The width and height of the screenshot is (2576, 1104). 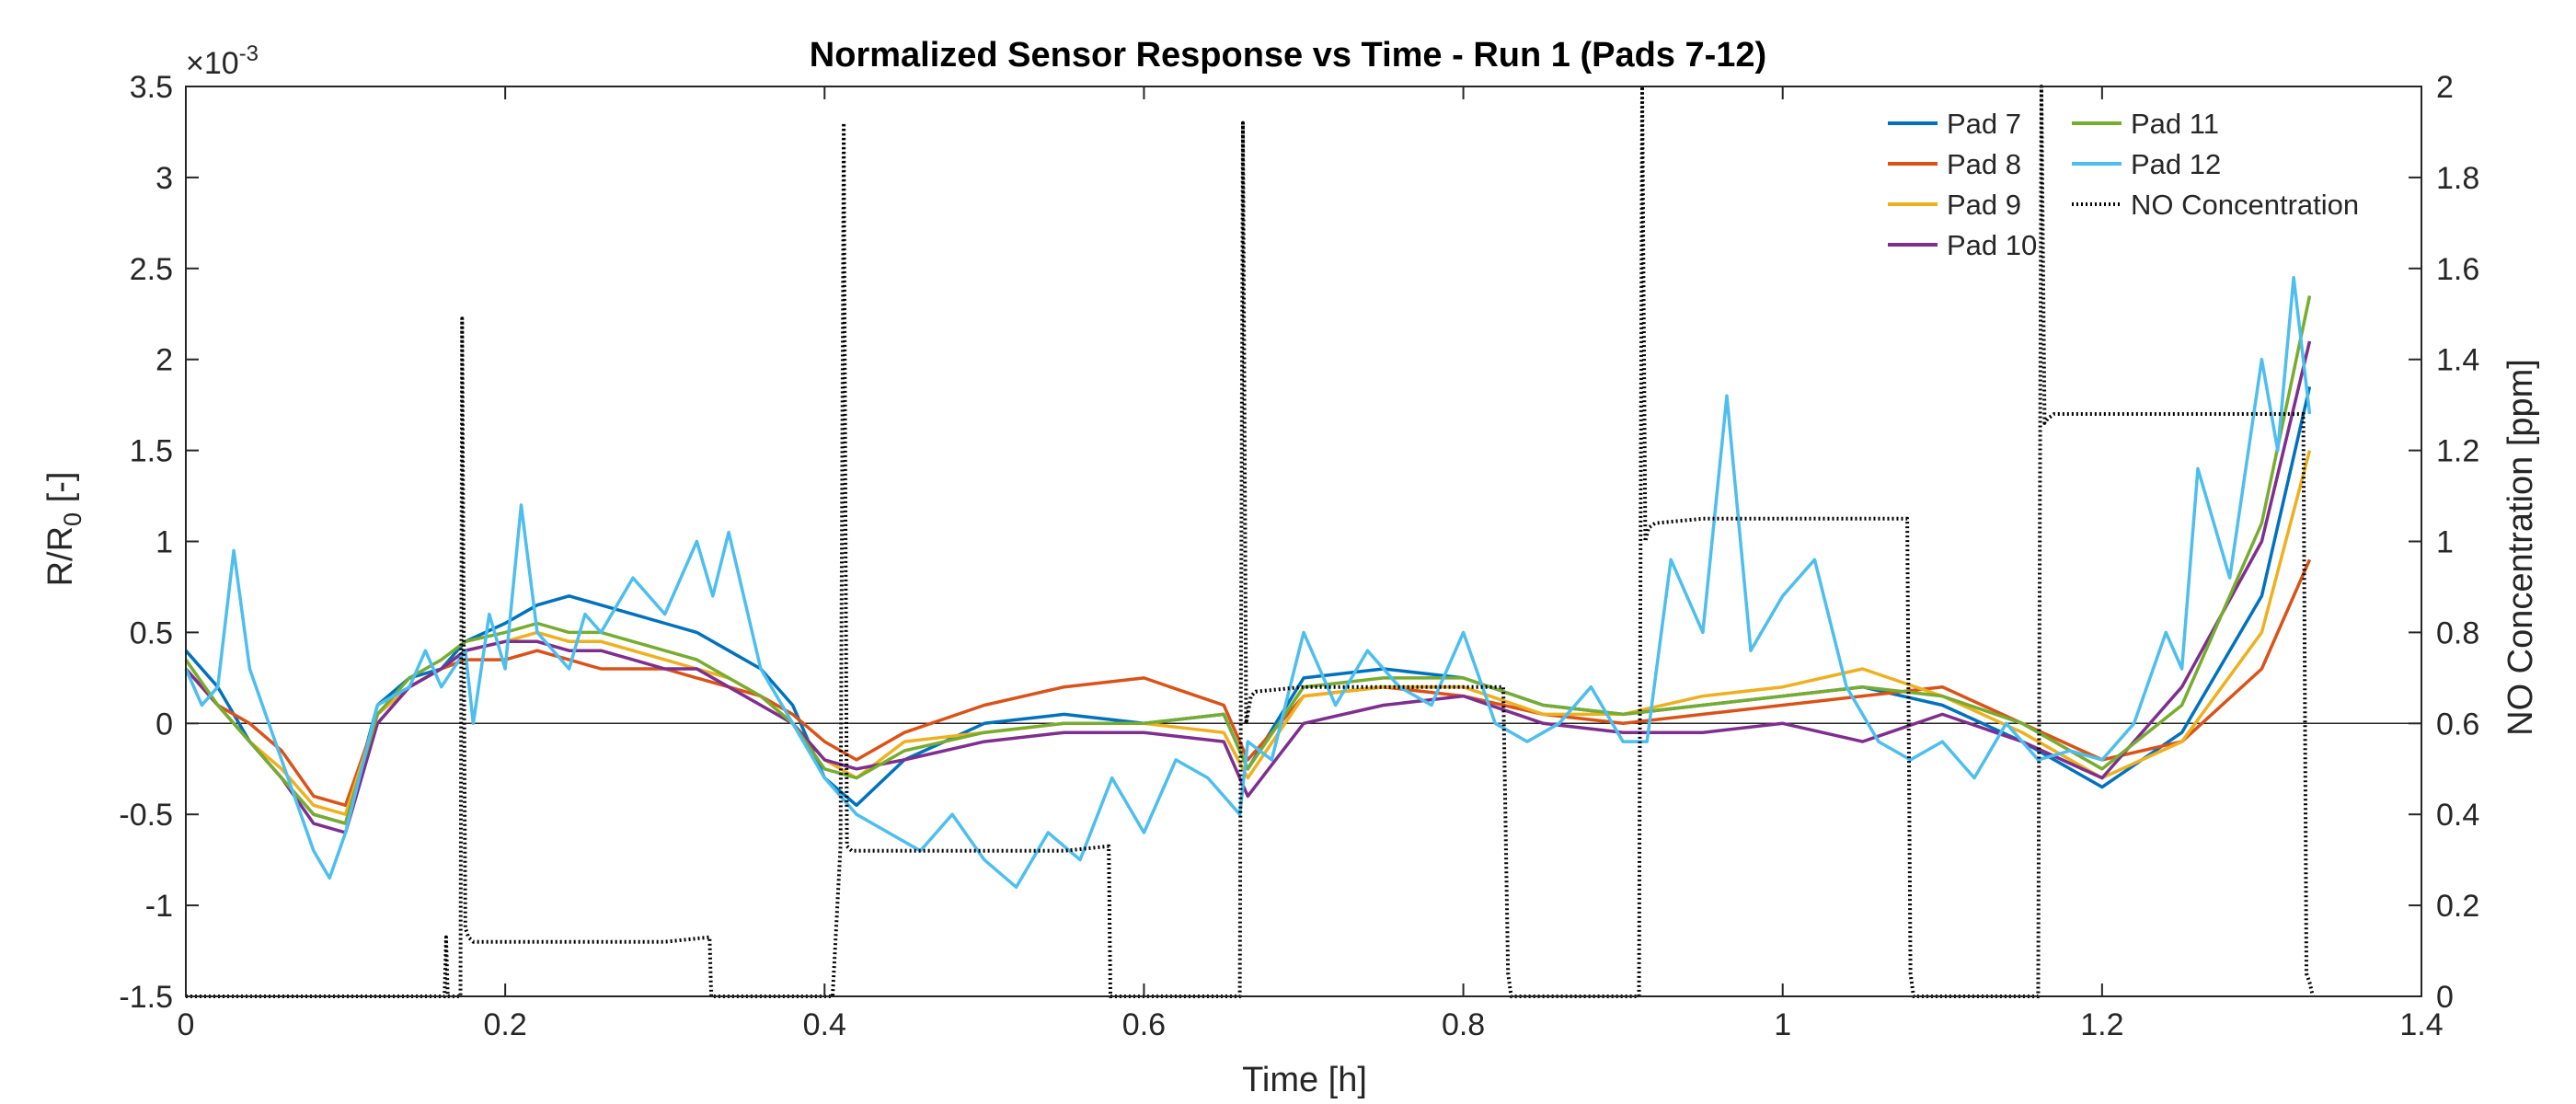 I want to click on y-right-tick-label: 1.2, so click(x=2457, y=451).